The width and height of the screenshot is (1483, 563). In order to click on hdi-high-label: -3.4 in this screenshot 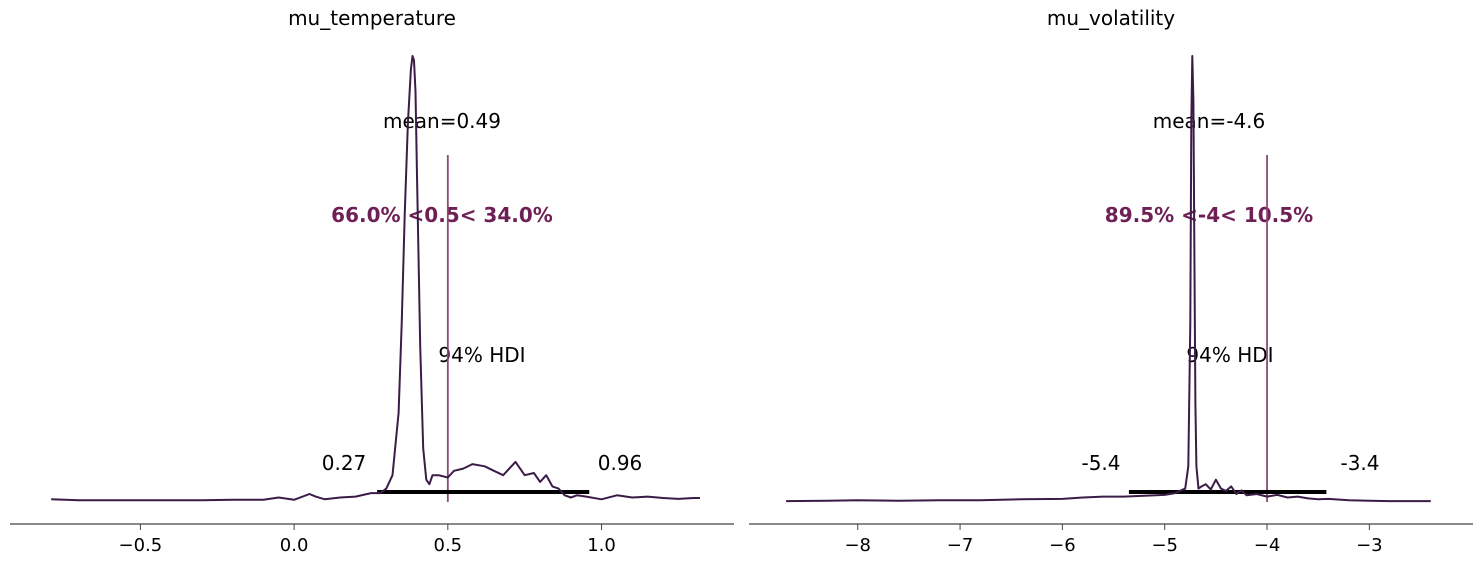, I will do `click(1359, 463)`.